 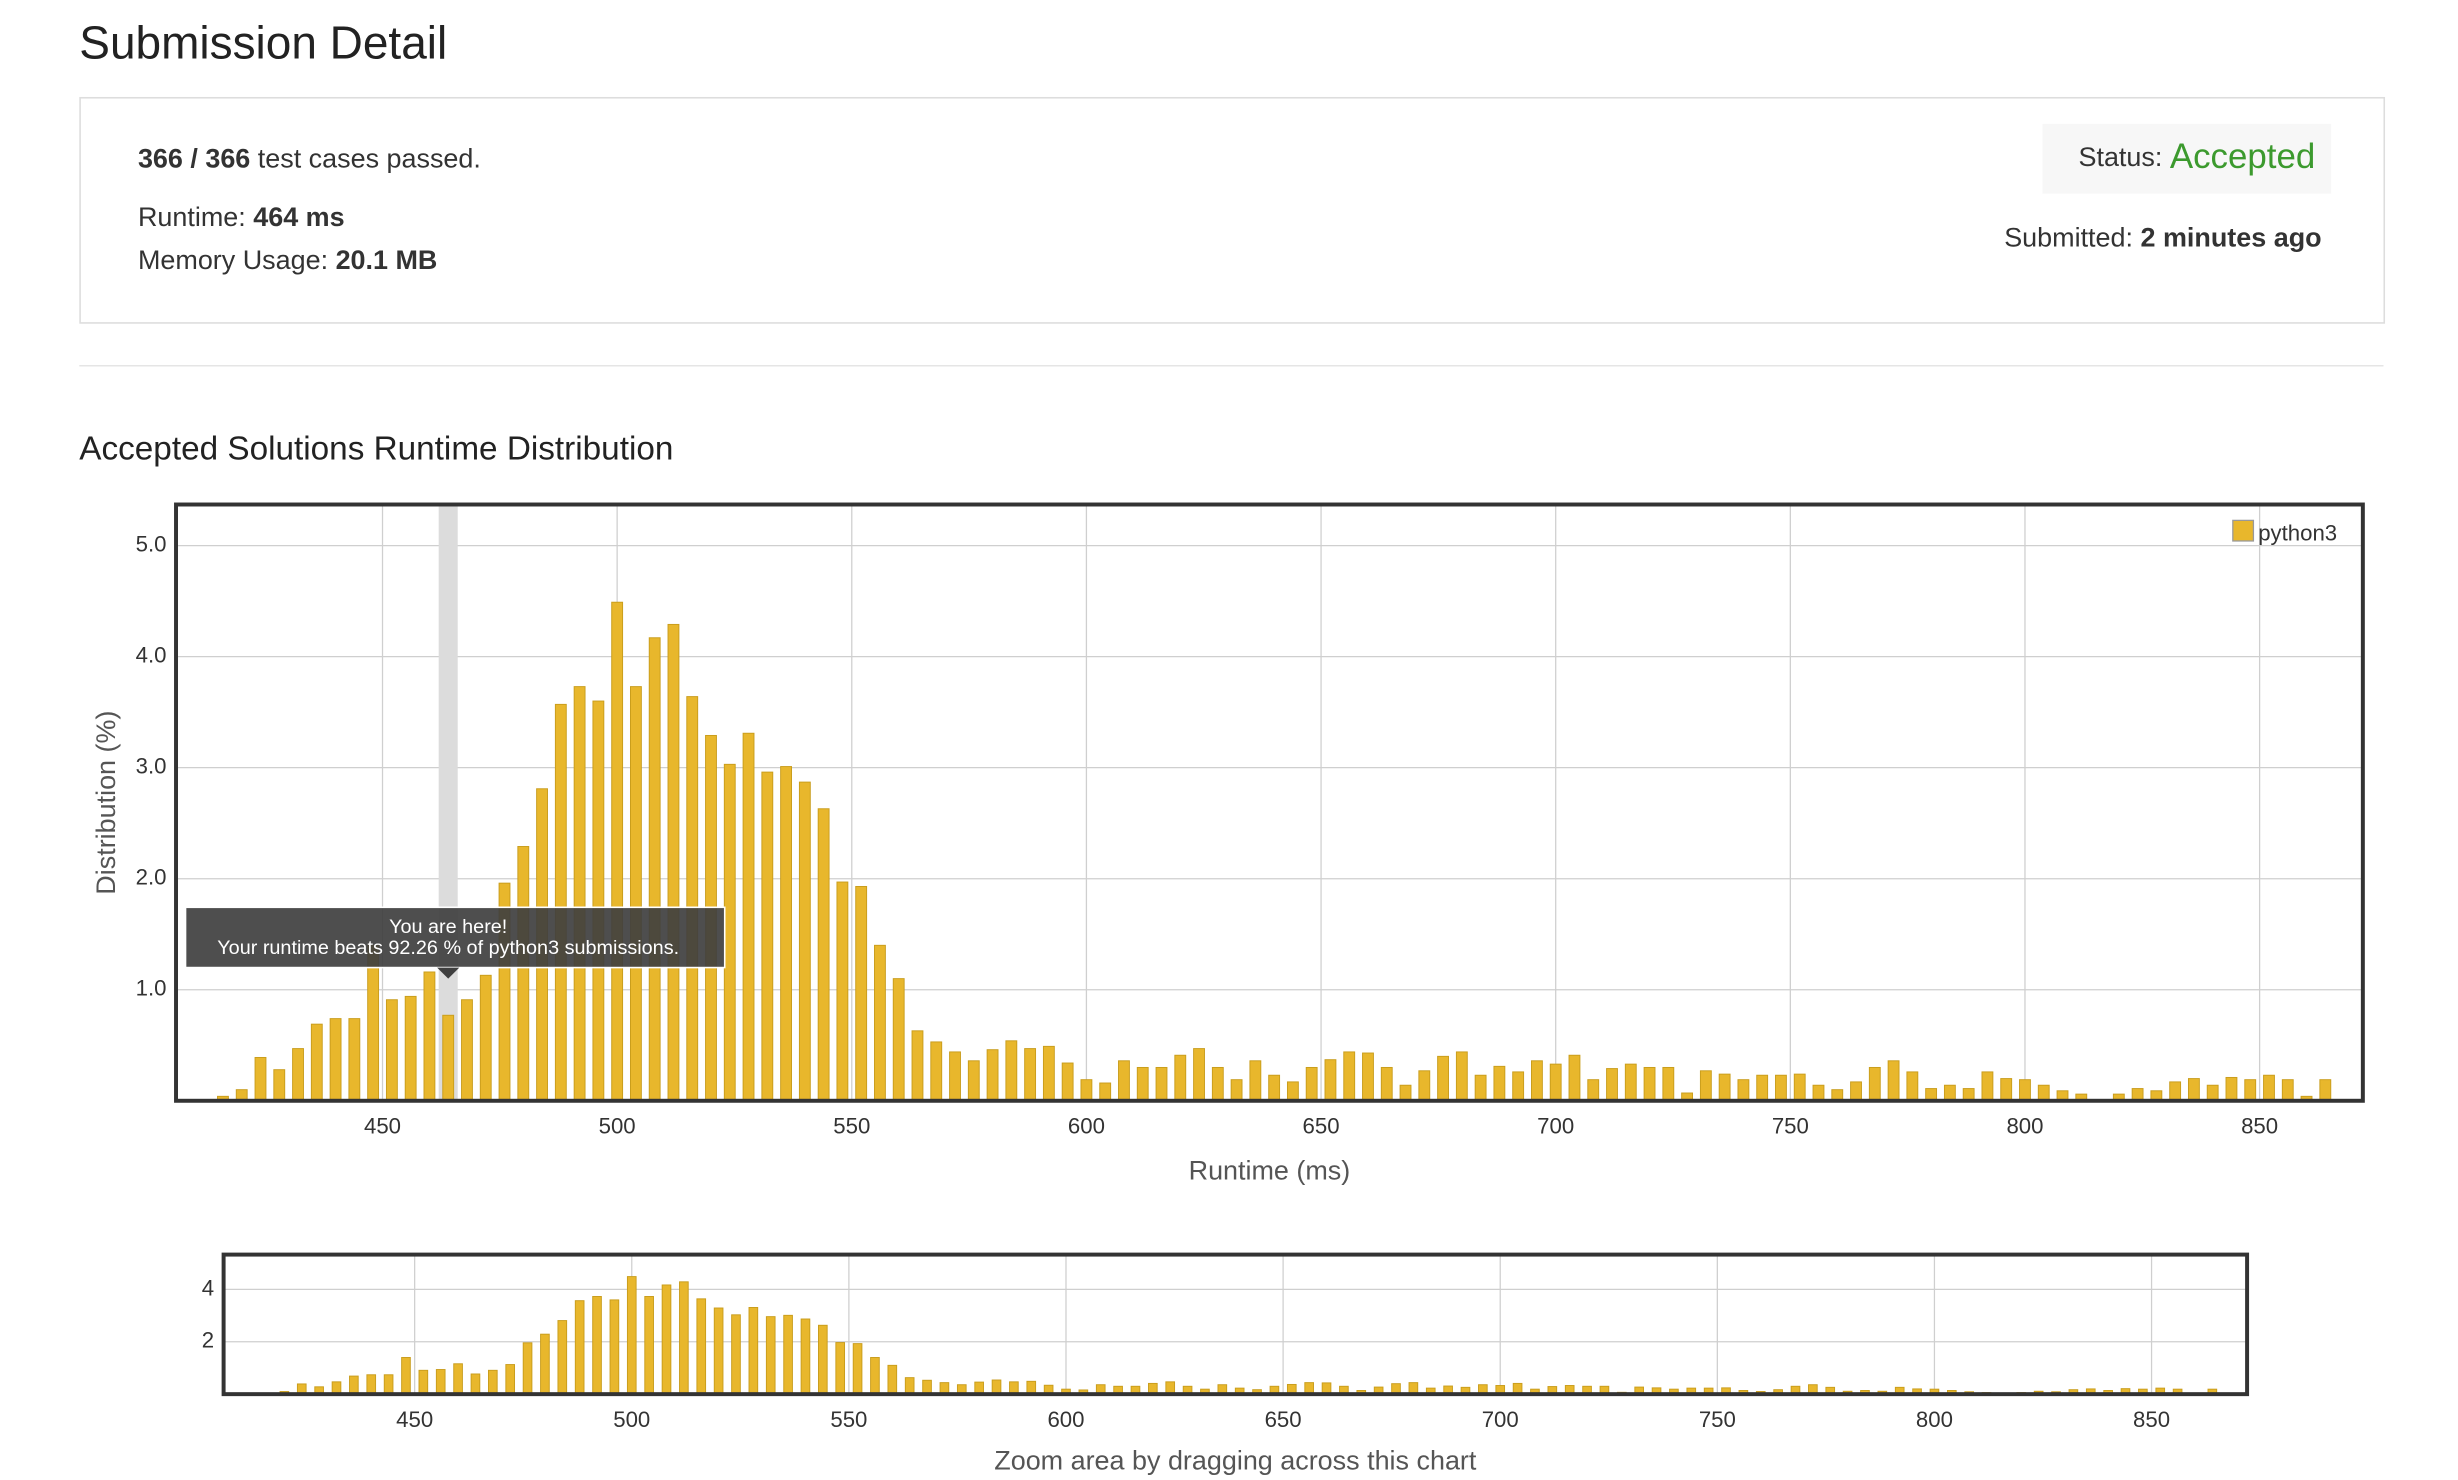 What do you see at coordinates (233, 260) in the screenshot?
I see `memory-label: Memory Usage:` at bounding box center [233, 260].